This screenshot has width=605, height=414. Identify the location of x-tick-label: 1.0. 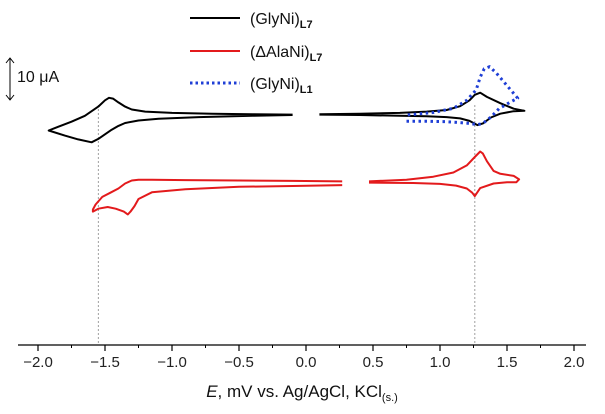
(440, 362).